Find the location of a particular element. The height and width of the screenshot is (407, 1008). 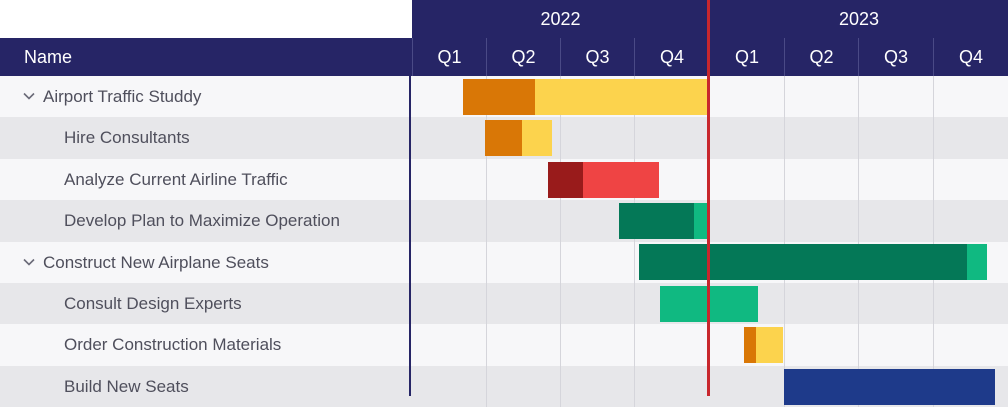

gantt-row: Develop Plan to Maximize Operation is located at coordinates (504, 221).